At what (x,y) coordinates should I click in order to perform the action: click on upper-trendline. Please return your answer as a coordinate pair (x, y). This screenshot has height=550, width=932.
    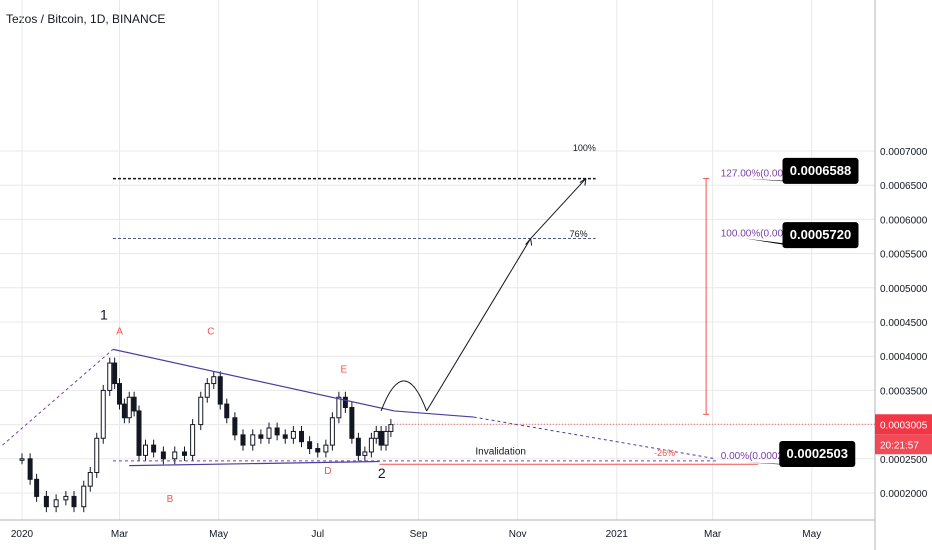
    Looking at the image, I should click on (253, 380).